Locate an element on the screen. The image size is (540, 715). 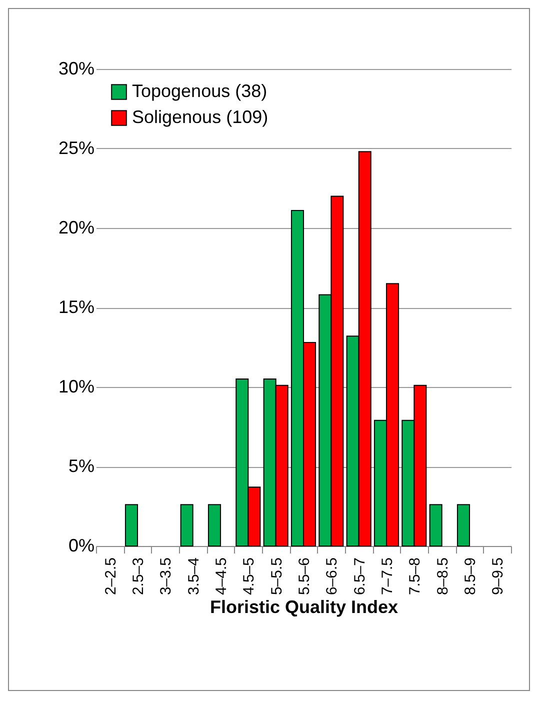
x-tick-label: 3.5–4 is located at coordinates (193, 577).